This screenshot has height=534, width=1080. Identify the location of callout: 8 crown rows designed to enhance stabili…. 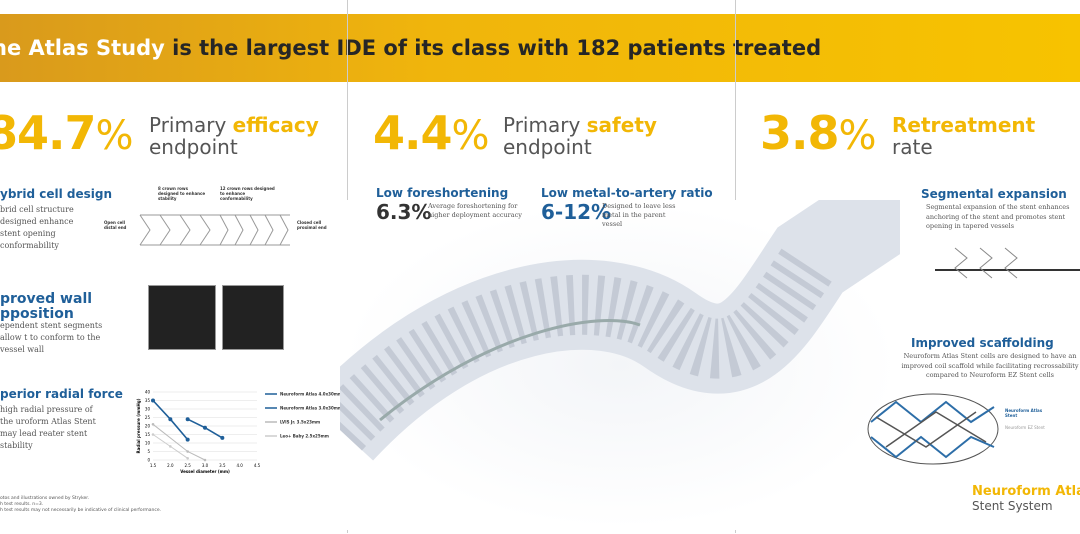
(182, 193).